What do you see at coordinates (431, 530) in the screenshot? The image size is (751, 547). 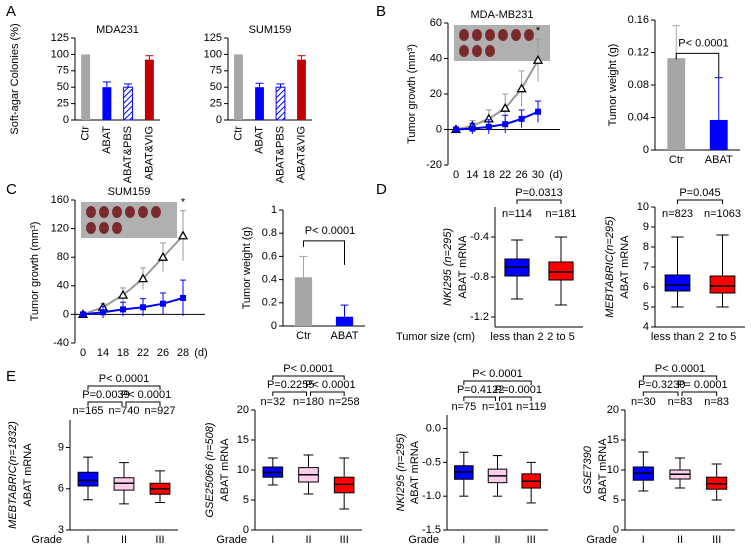 I see `y-tick-label: -1.5` at bounding box center [431, 530].